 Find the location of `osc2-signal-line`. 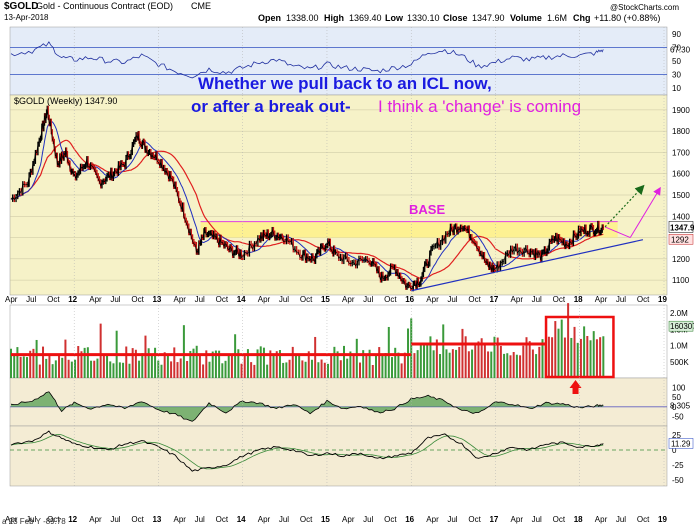

osc2-signal-line is located at coordinates (307, 451).